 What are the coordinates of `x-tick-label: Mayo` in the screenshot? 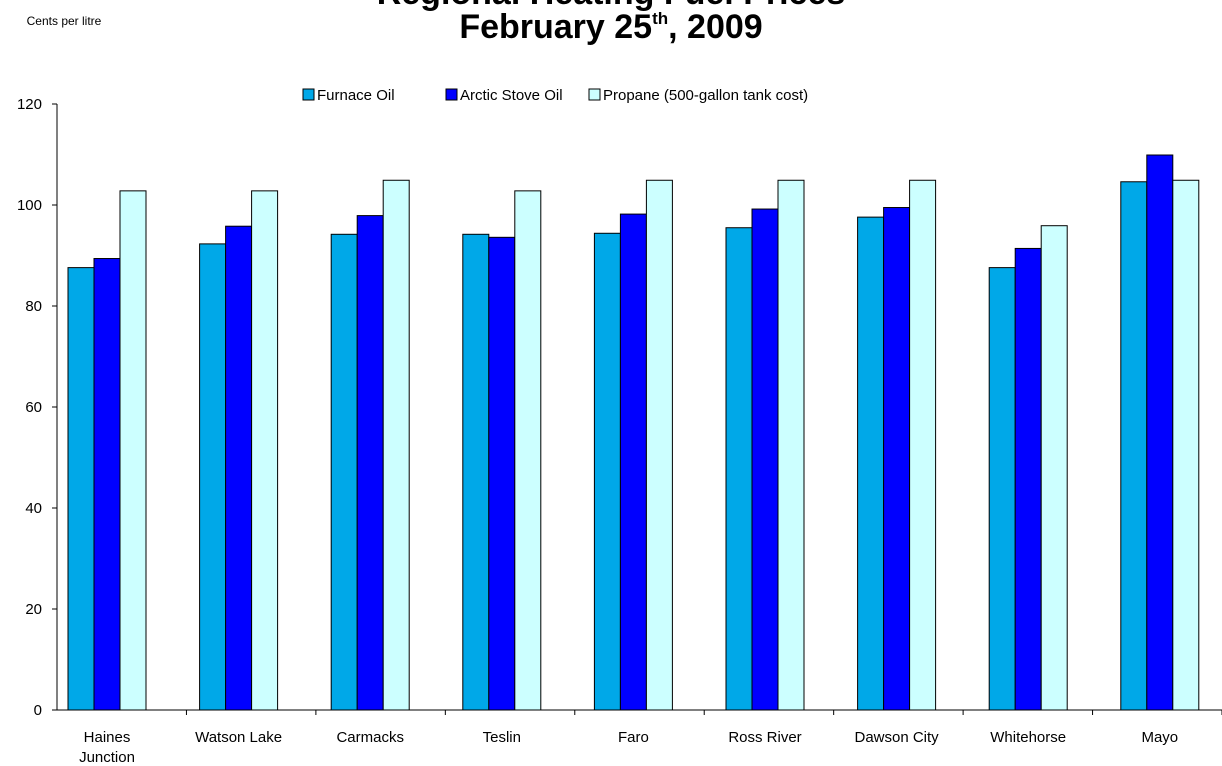 It's located at (1159, 737).